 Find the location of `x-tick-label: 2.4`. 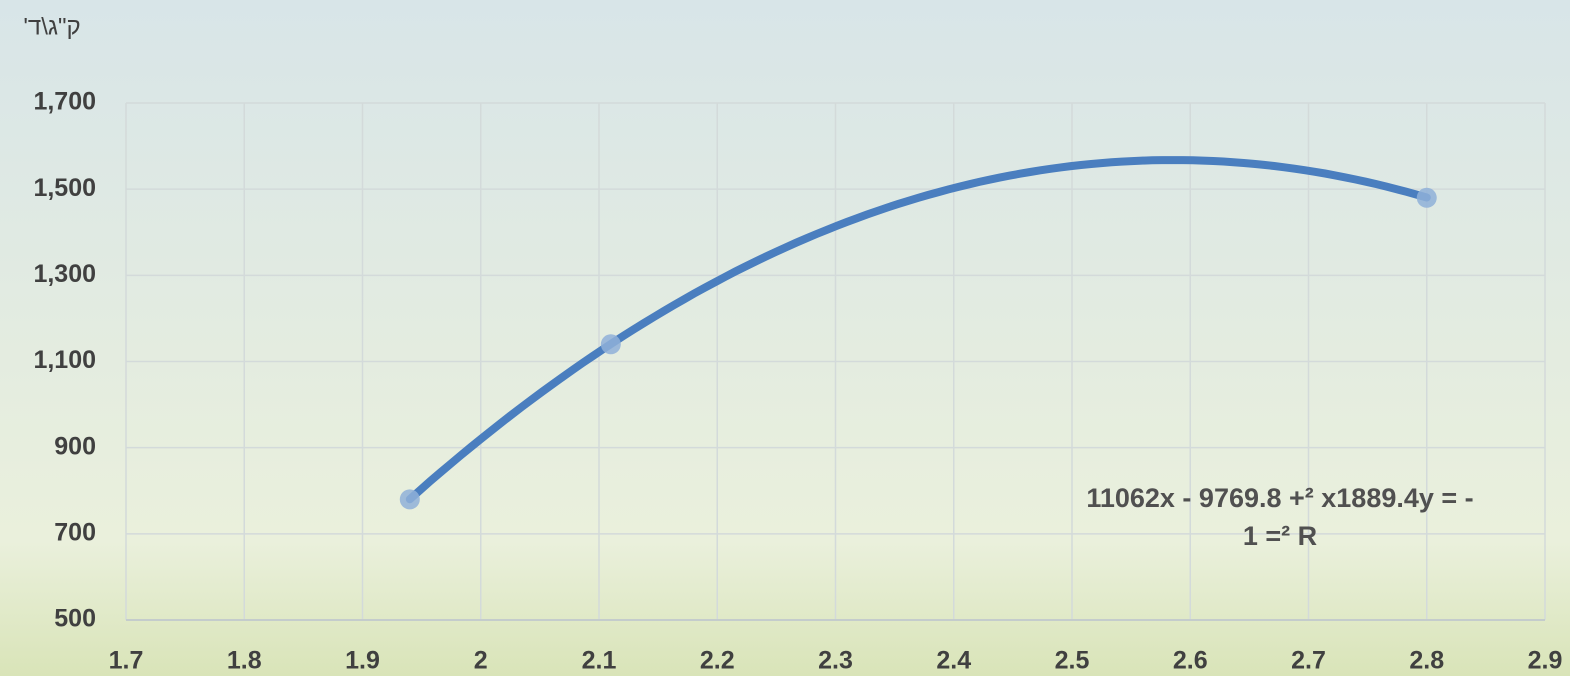

x-tick-label: 2.4 is located at coordinates (953, 661).